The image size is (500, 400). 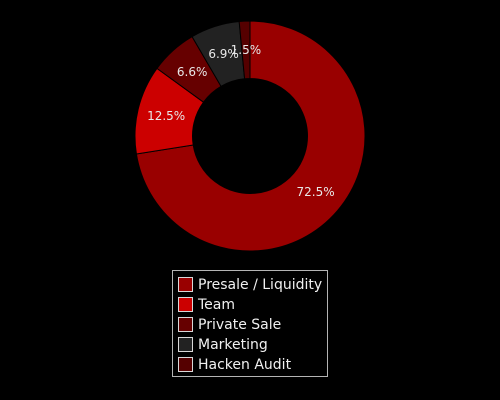 I want to click on slice-label: 6.9%, so click(x=223, y=54).